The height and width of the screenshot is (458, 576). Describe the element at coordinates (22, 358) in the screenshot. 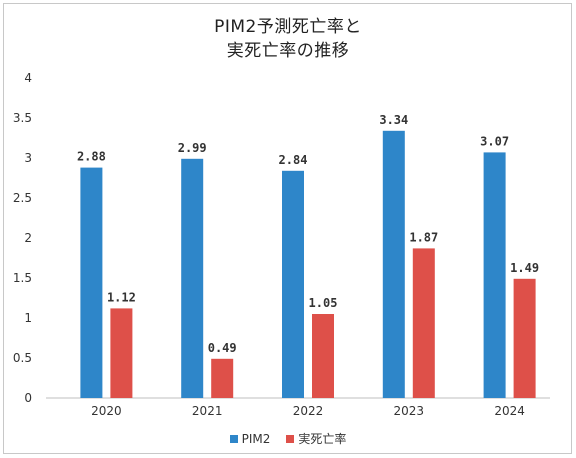

I see `y-tick-label: 0.5` at that location.